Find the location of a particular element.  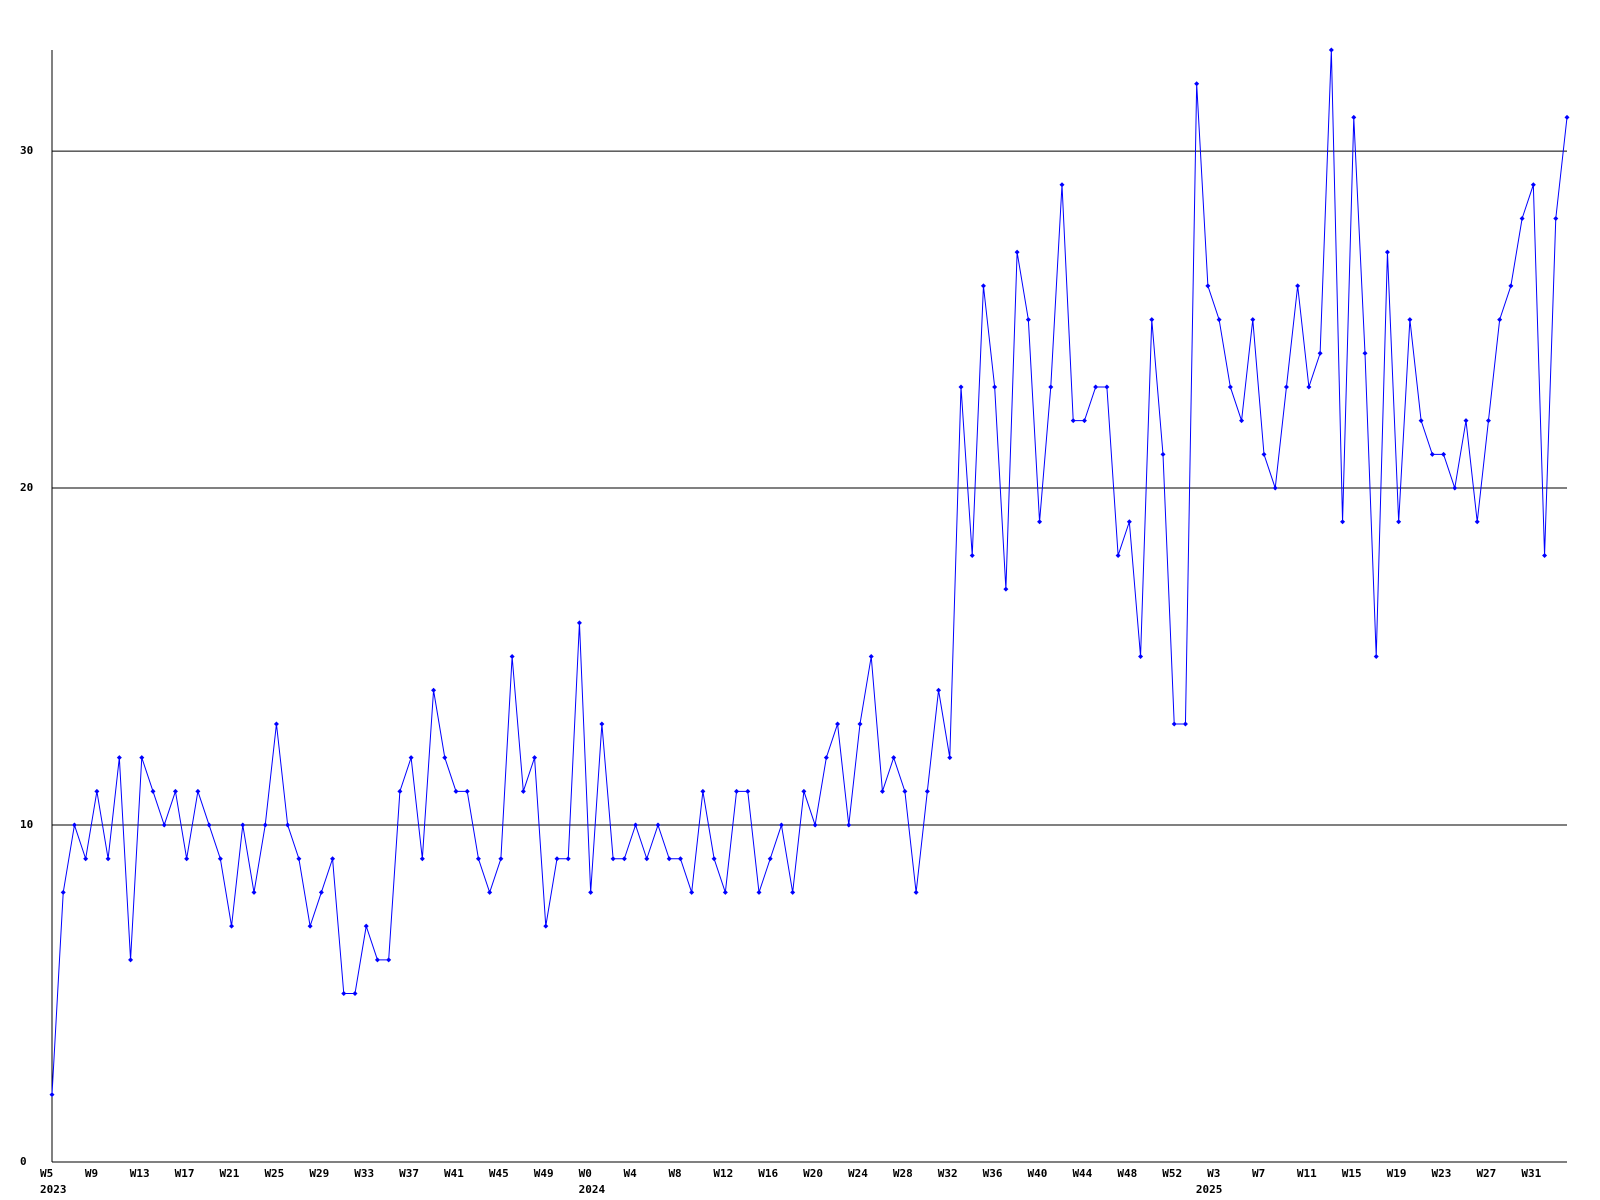

x-tick-label: W41 is located at coordinates (454, 1173).